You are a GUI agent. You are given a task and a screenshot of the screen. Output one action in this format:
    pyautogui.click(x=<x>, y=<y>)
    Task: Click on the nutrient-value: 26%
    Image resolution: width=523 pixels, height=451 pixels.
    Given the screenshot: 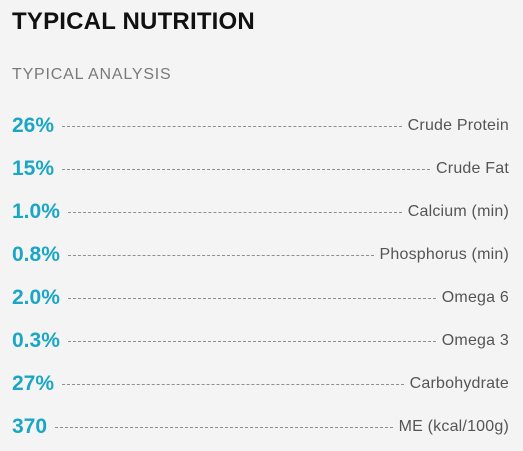 What is the action you would take?
    pyautogui.click(x=33, y=125)
    